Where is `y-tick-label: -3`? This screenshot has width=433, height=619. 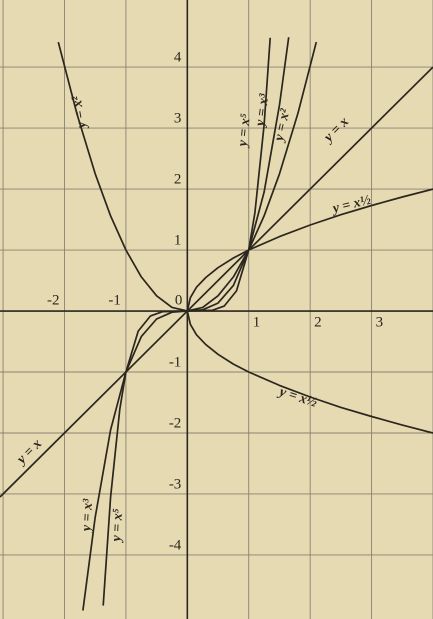 y-tick-label: -3 is located at coordinates (175, 484).